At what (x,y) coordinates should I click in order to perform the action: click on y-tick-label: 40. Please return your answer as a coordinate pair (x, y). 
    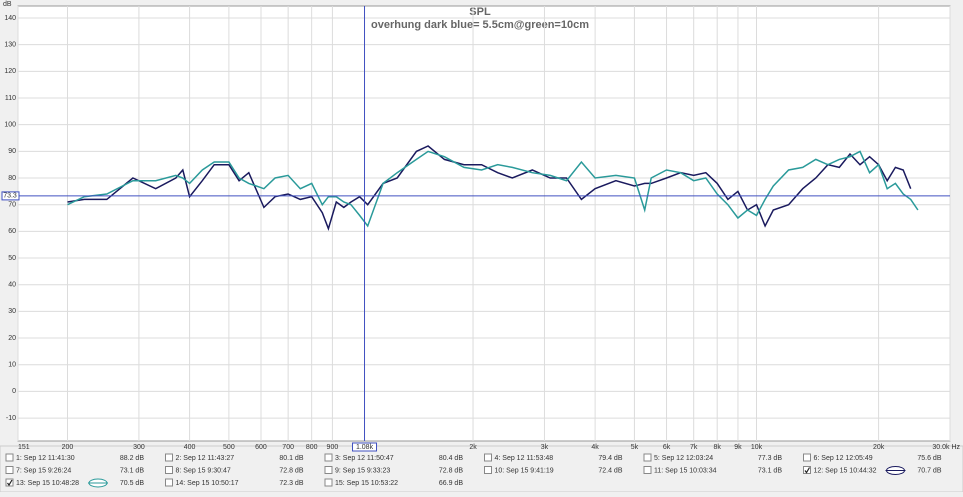
    Looking at the image, I should click on (12, 285).